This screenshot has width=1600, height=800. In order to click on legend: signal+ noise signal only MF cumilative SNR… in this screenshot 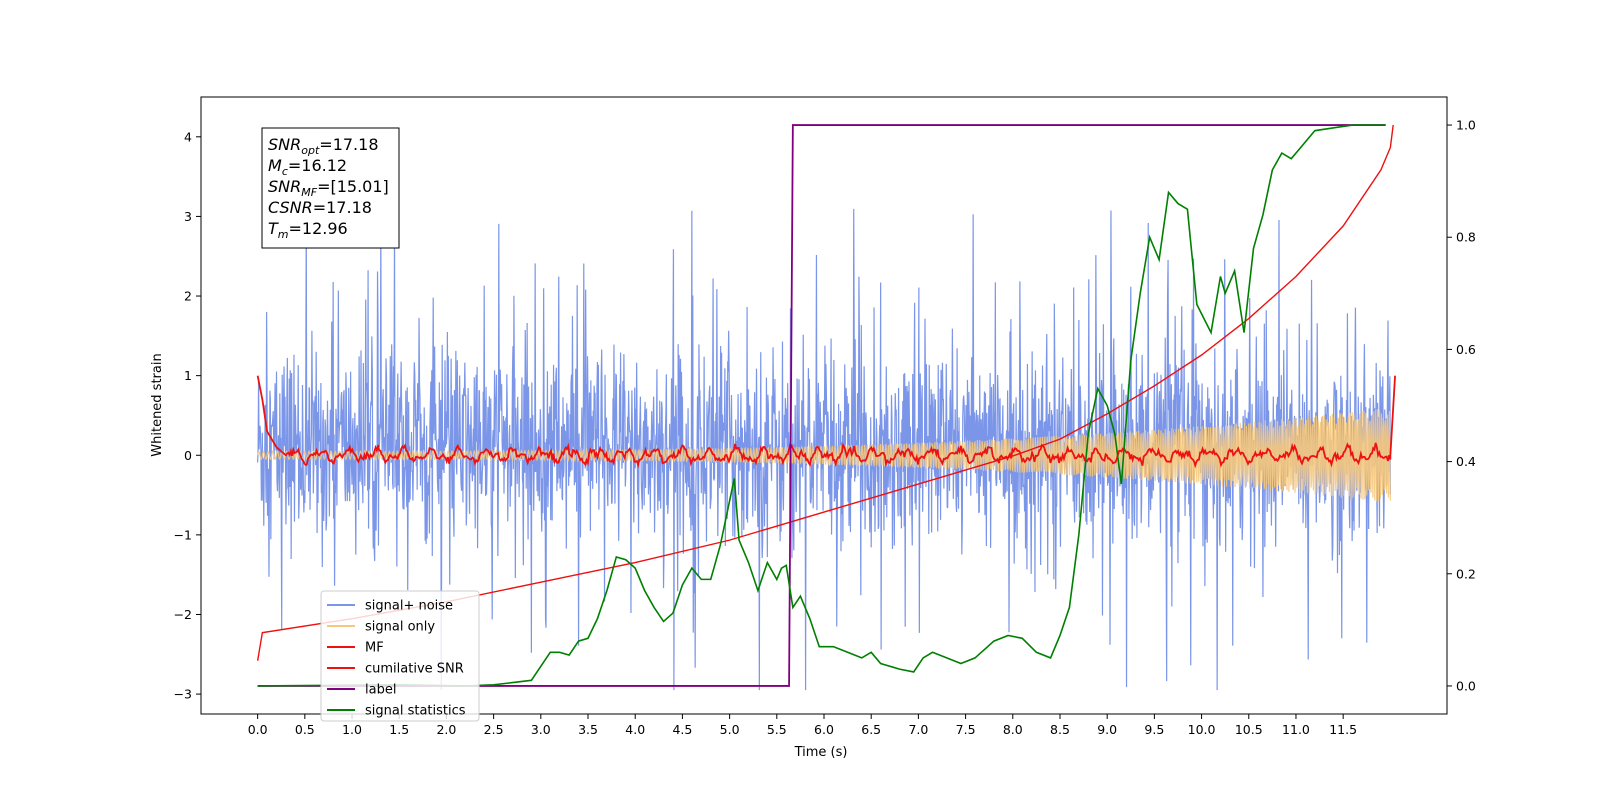, I will do `click(400, 656)`.